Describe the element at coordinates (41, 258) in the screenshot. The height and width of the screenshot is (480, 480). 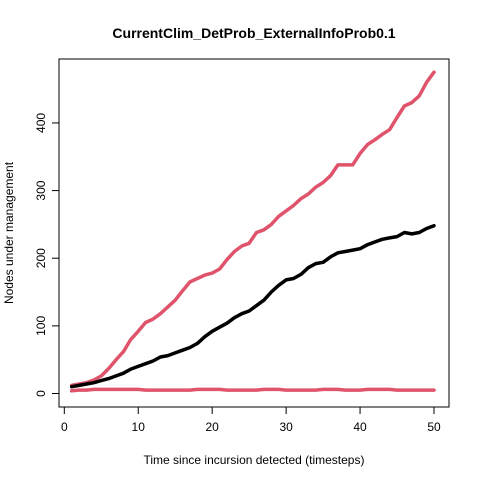
I see `y-tick-label: 200` at that location.